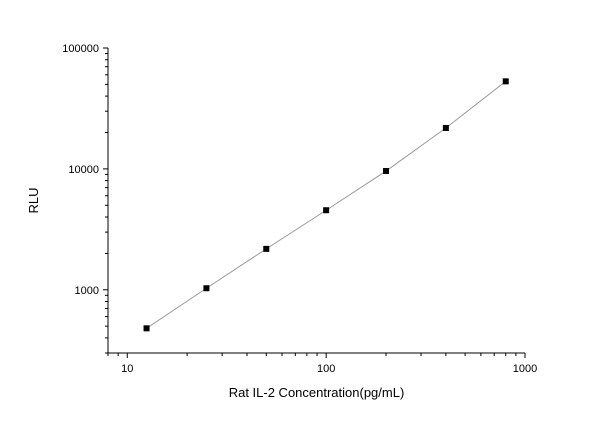 The width and height of the screenshot is (600, 421). What do you see at coordinates (83, 170) in the screenshot?
I see `y-tick-label: 10000` at bounding box center [83, 170].